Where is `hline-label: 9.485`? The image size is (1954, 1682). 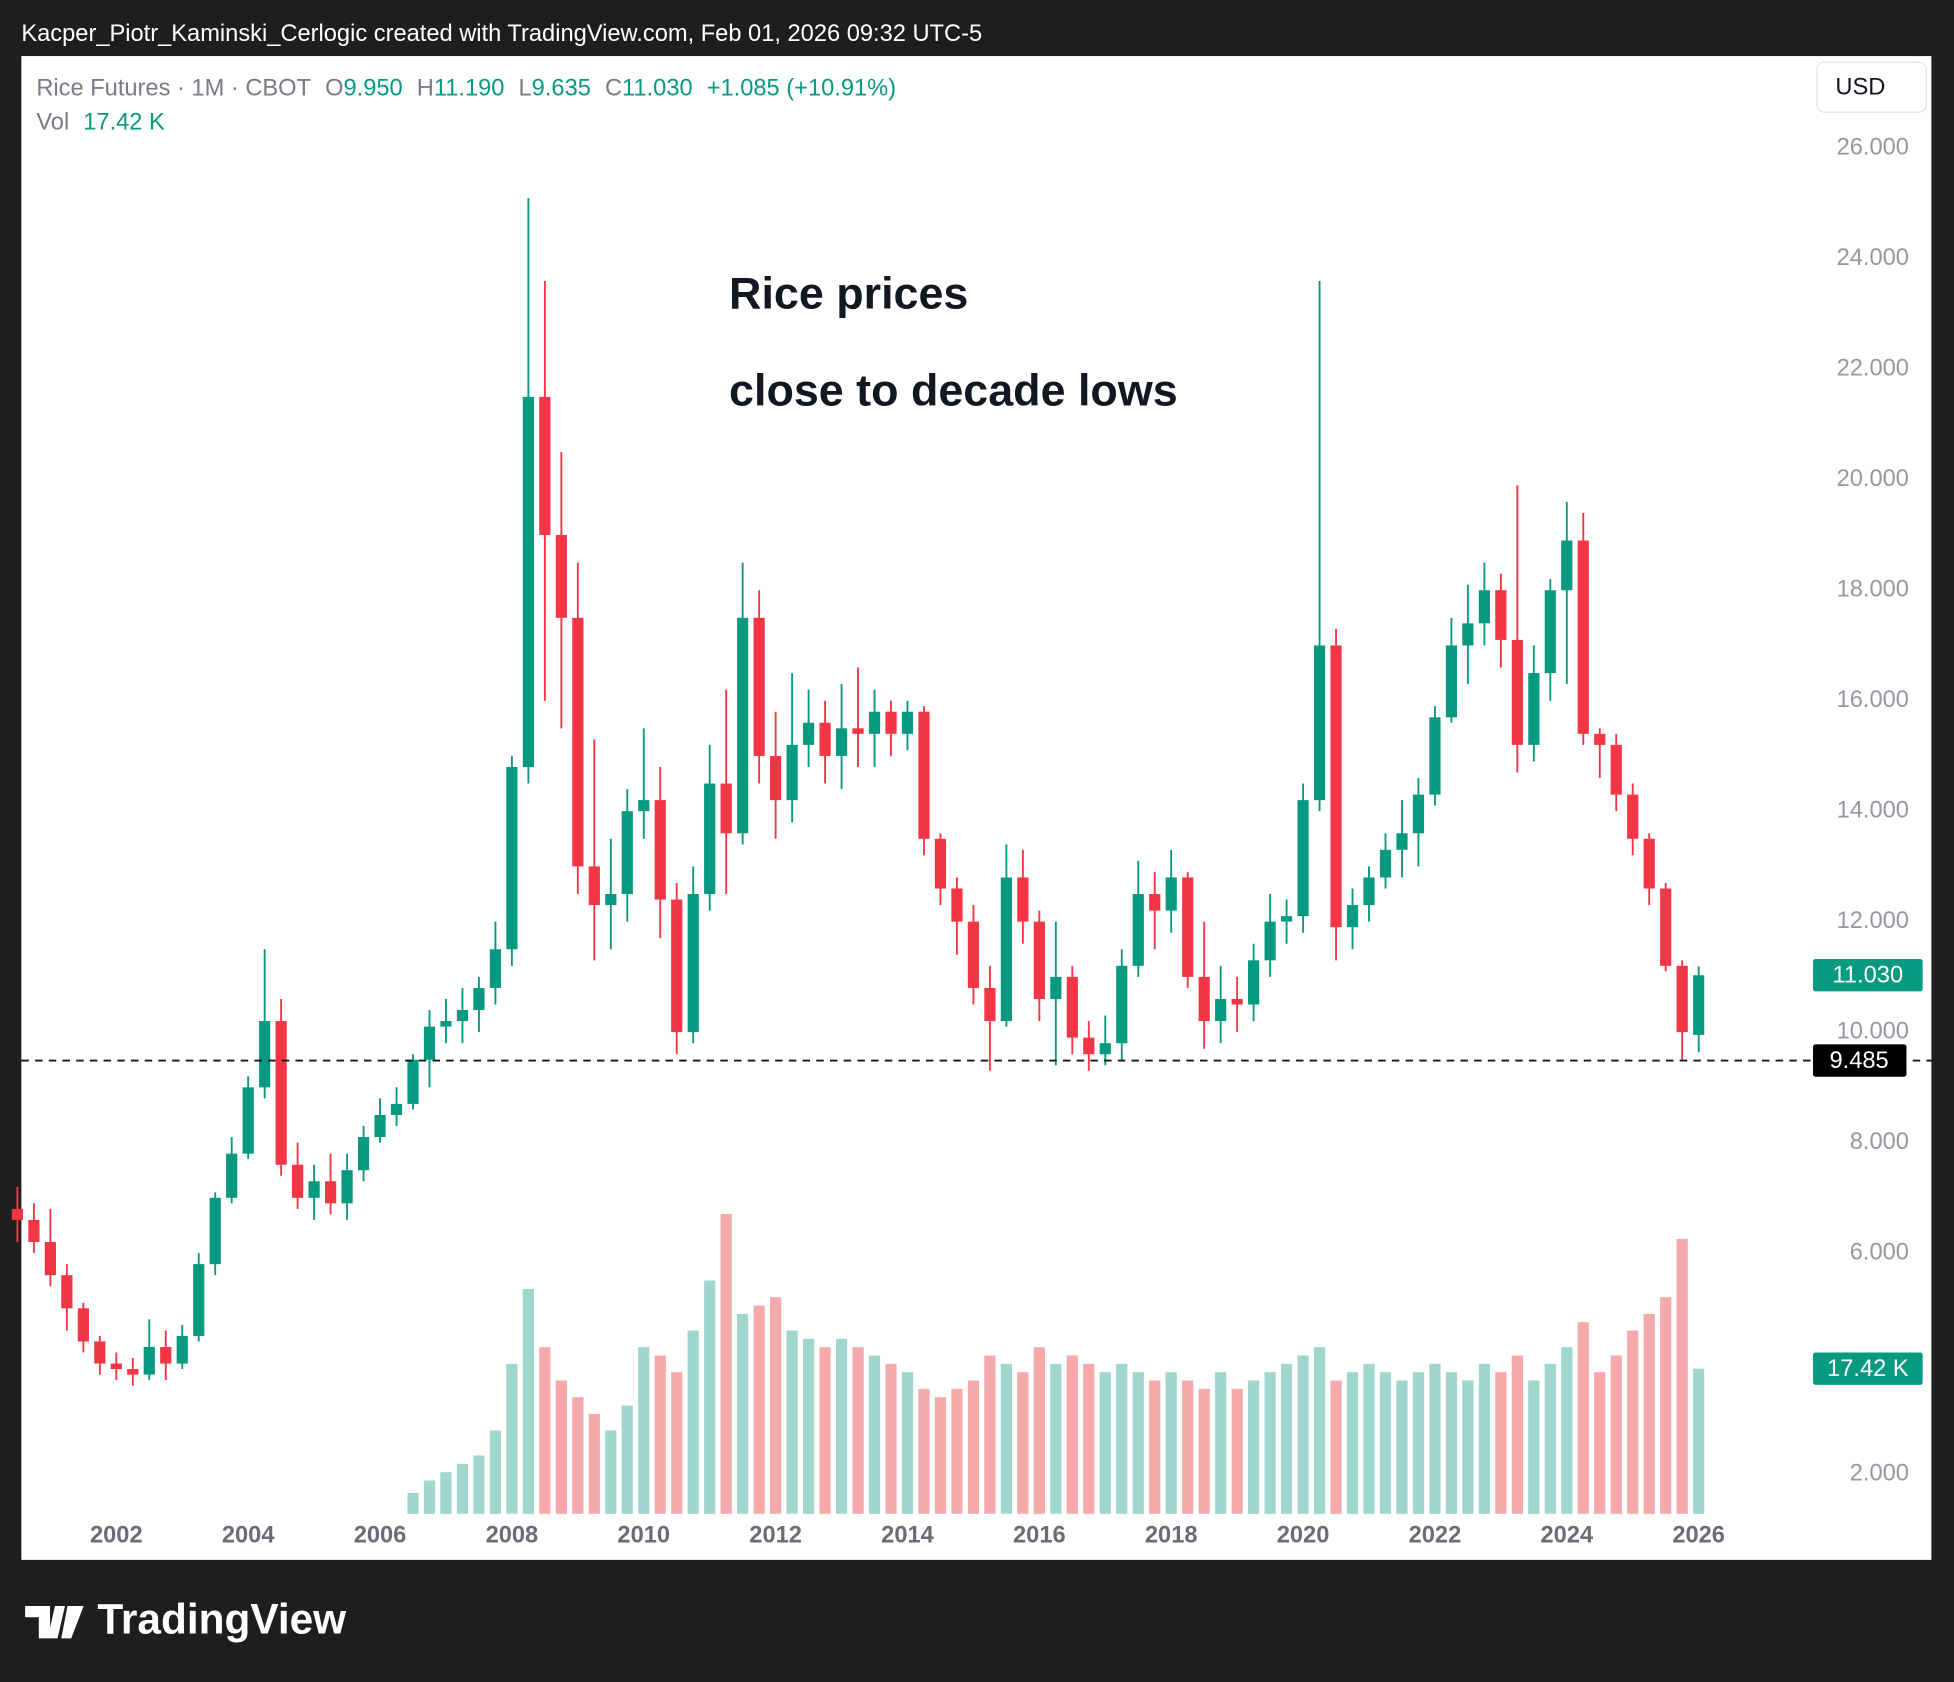 hline-label: 9.485 is located at coordinates (1859, 1061).